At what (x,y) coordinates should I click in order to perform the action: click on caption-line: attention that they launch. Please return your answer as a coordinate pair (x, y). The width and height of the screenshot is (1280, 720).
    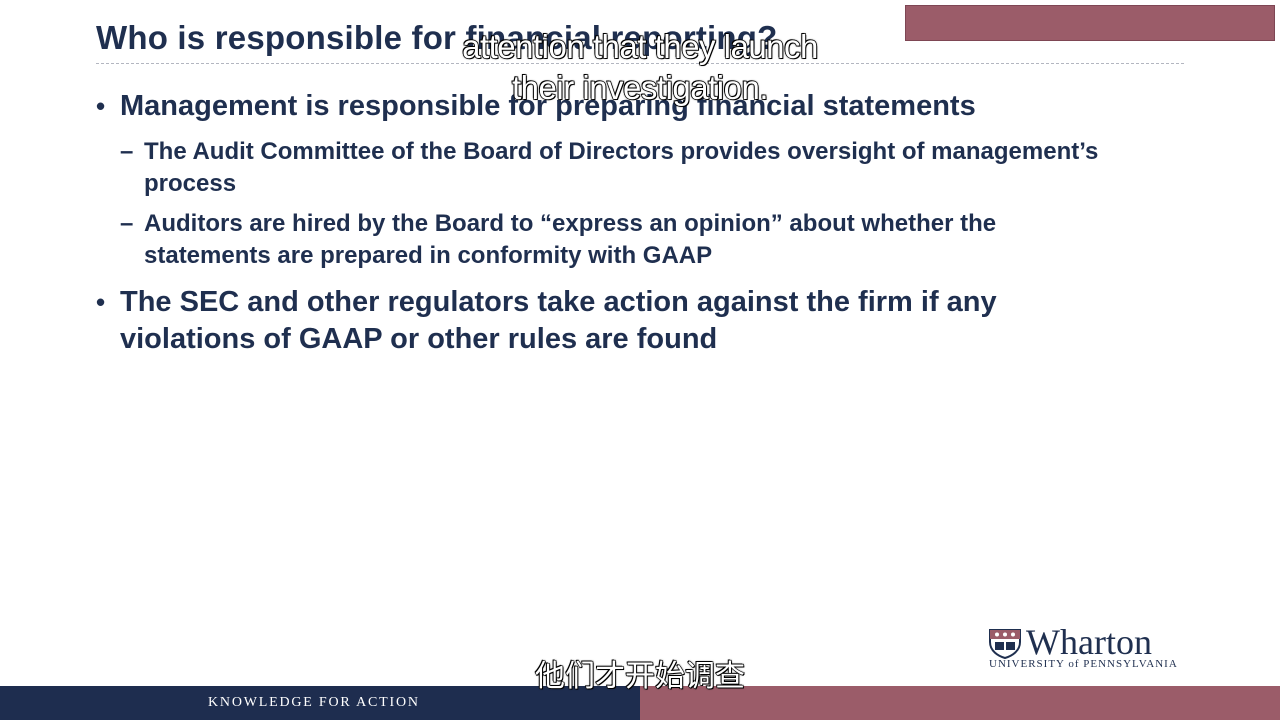
    Looking at the image, I should click on (640, 46).